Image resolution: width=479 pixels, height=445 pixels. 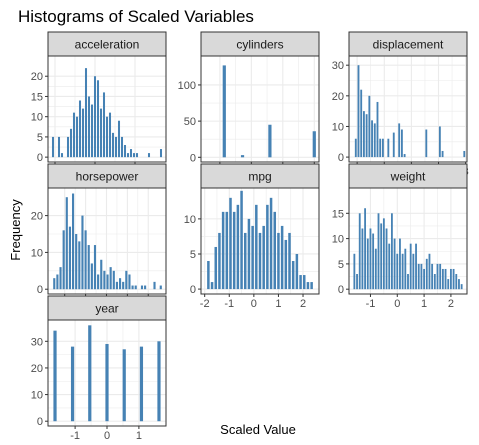 What do you see at coordinates (187, 86) in the screenshot?
I see `y-tick-label: 100` at bounding box center [187, 86].